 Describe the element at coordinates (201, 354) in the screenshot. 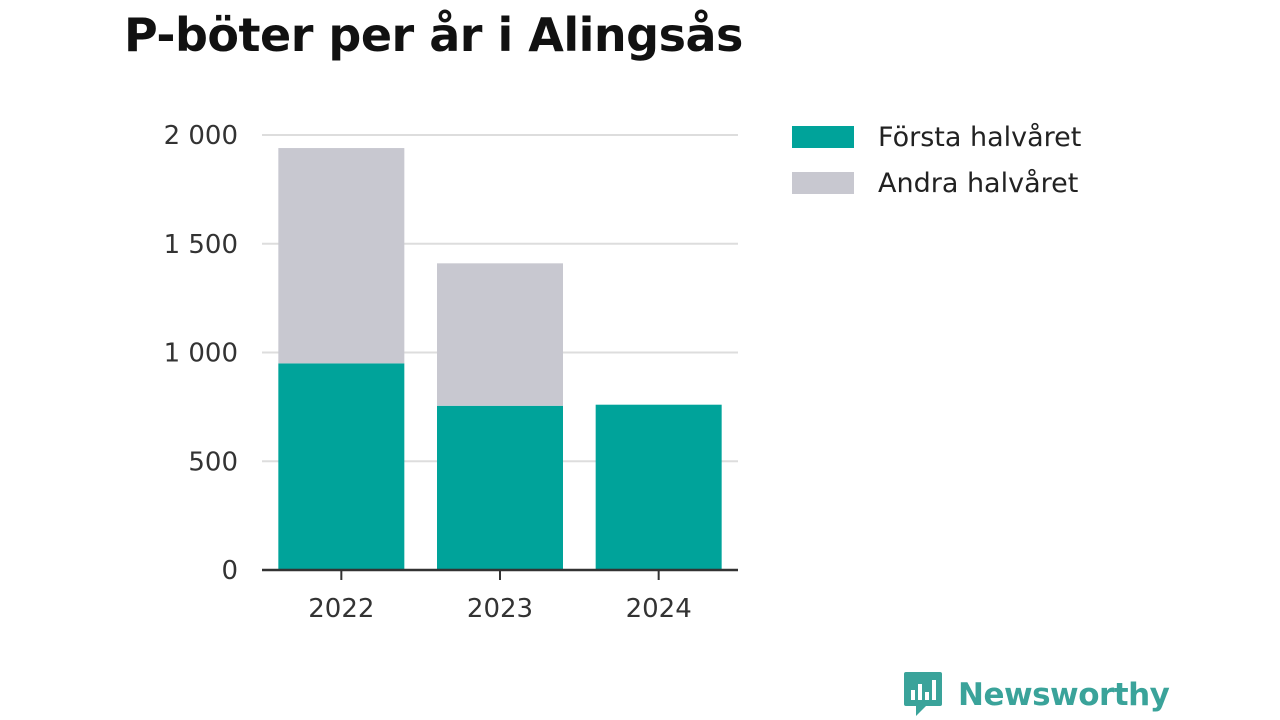

I see `y-tick-label-1000: 1 000` at that location.